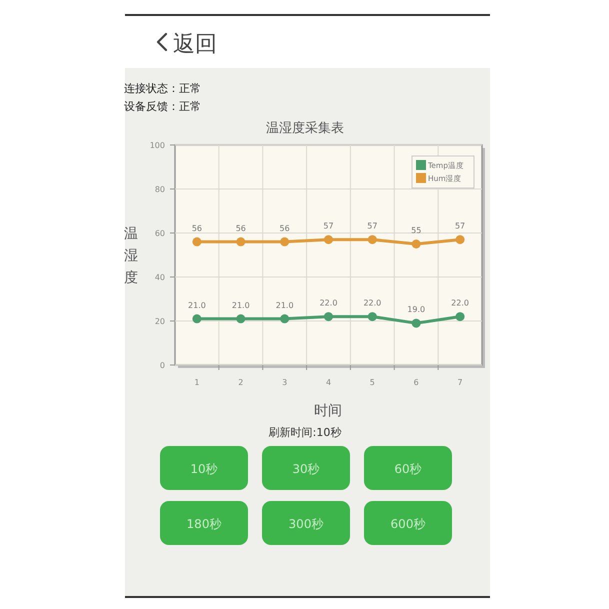  Describe the element at coordinates (157, 145) in the screenshot. I see `y-tick-label: 100` at that location.